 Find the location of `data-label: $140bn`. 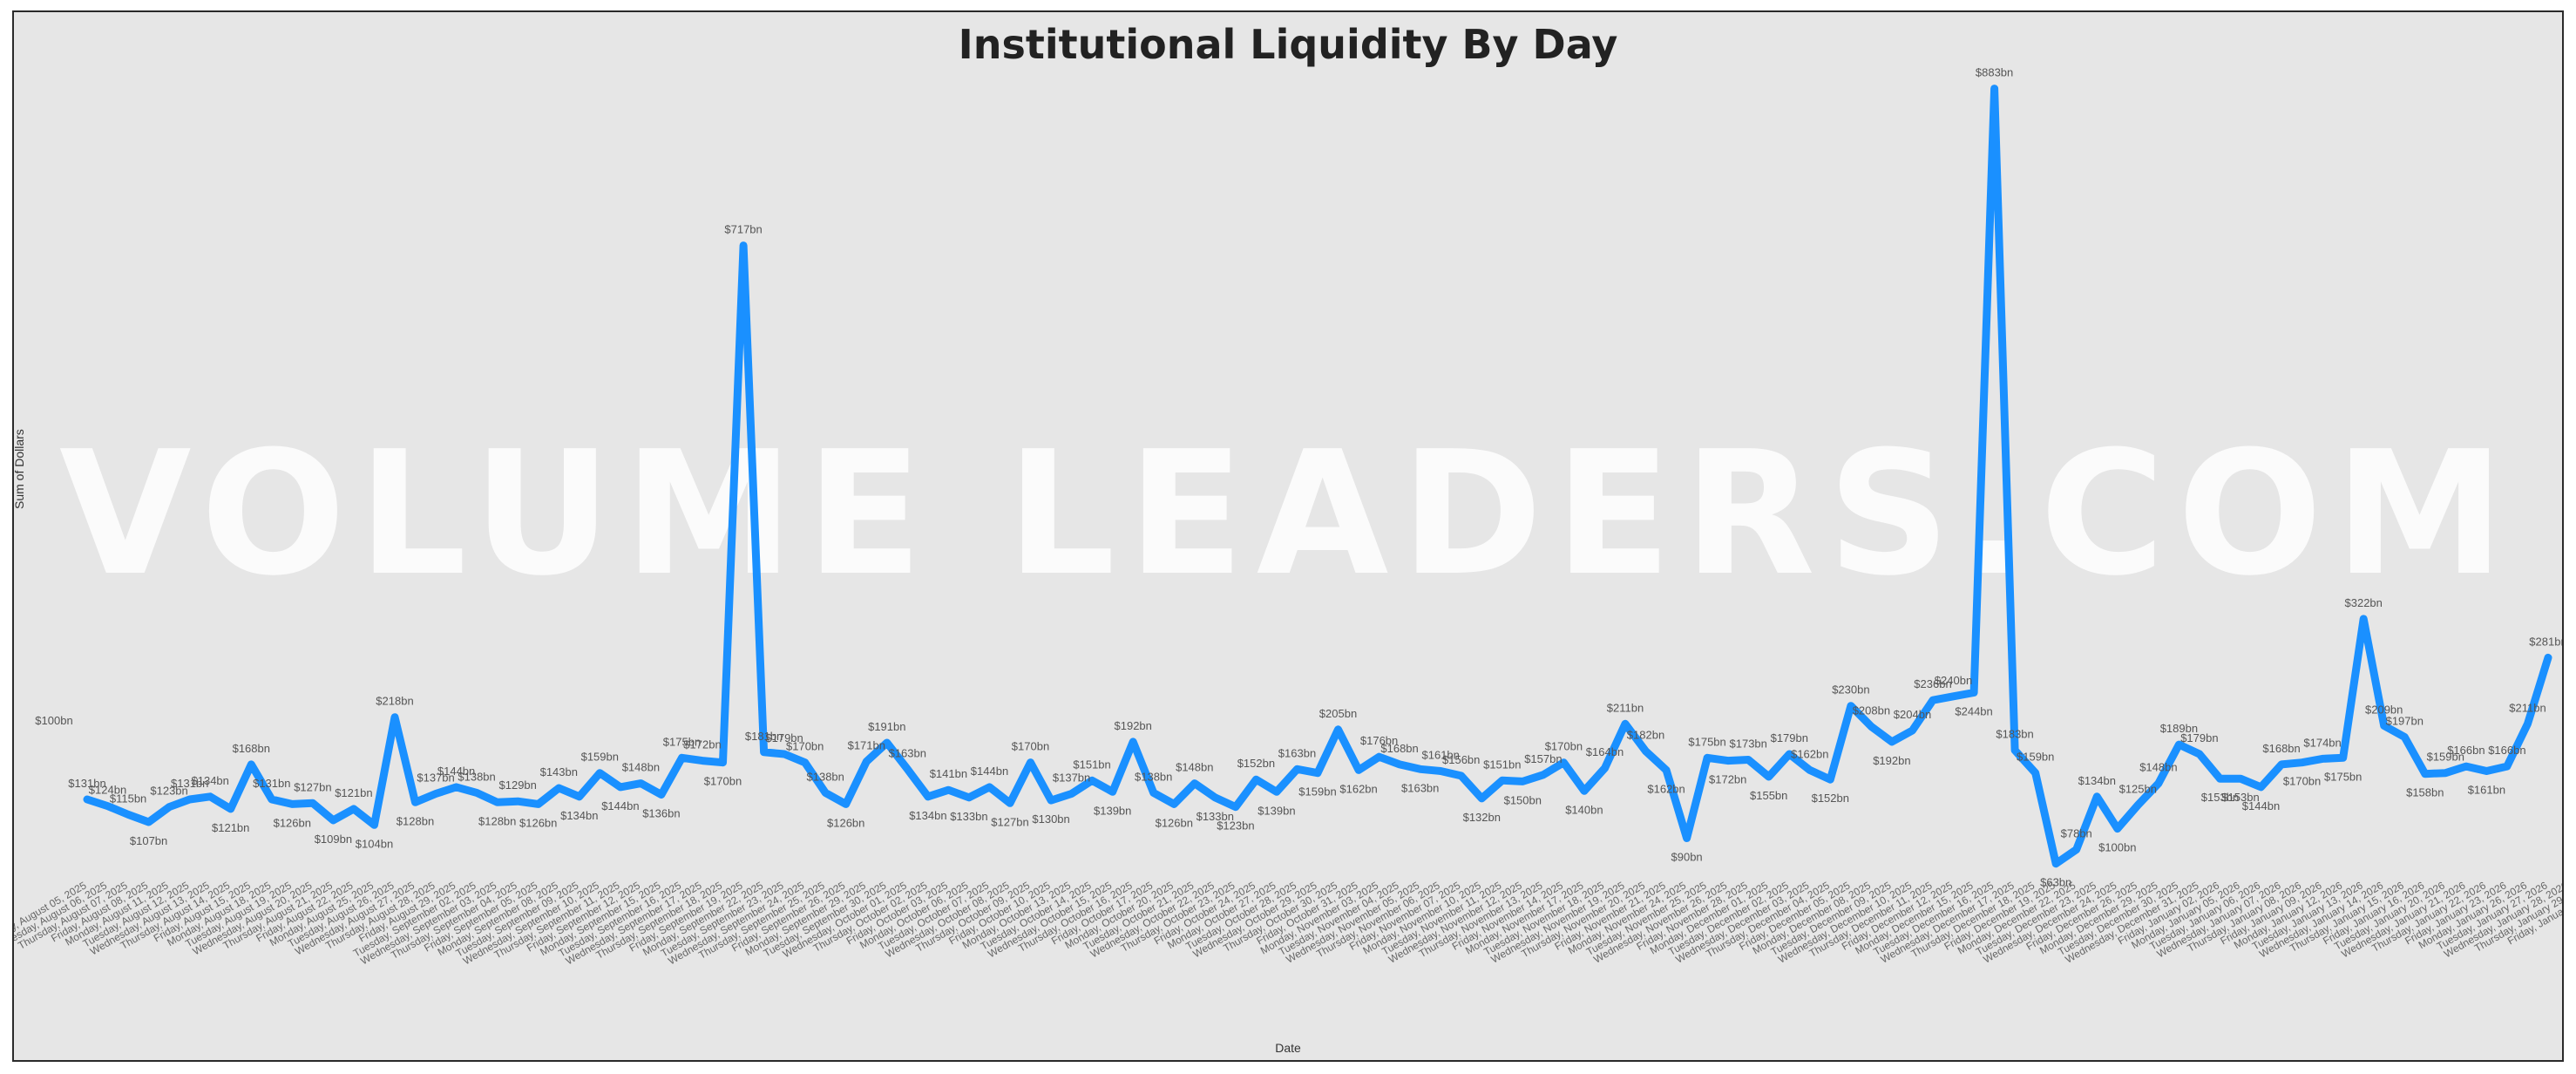

data-label: $140bn is located at coordinates (1584, 809).